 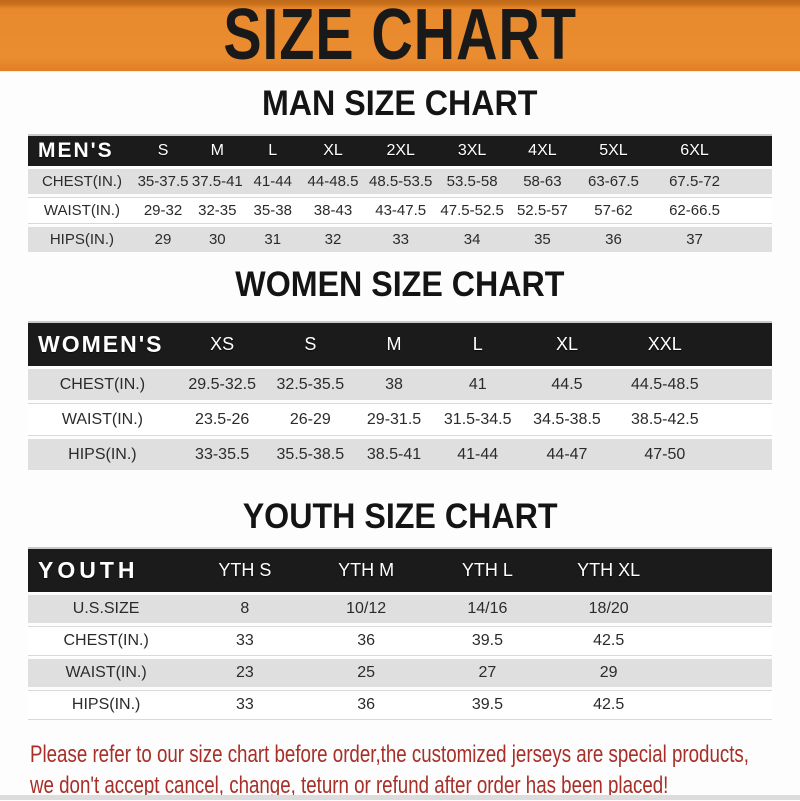 What do you see at coordinates (400, 151) in the screenshot?
I see `table-header-row: MEN'S S M L XL 2XL 3XL 4XL 5XL 6XL` at bounding box center [400, 151].